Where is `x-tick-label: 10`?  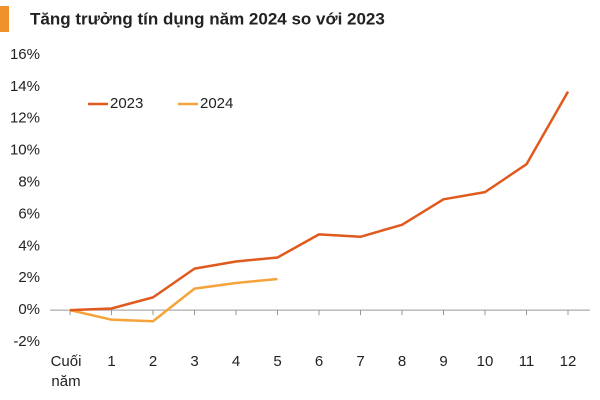
x-tick-label: 10 is located at coordinates (485, 361).